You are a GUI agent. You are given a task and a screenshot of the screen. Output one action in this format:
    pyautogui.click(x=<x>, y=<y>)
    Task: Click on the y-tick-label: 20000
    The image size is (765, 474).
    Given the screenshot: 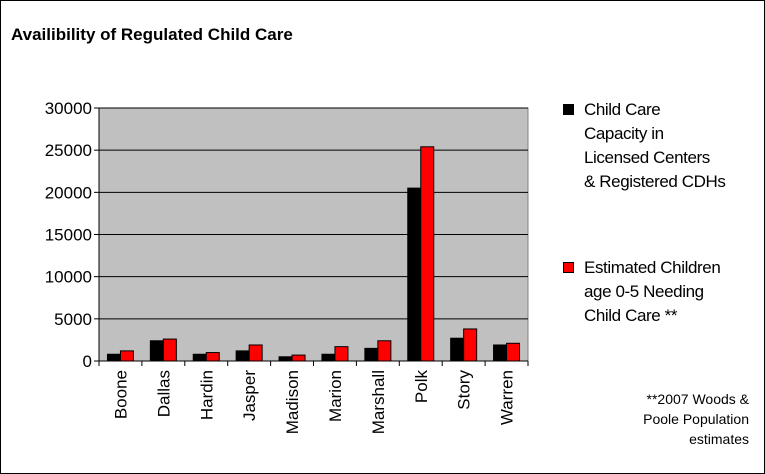 What is the action you would take?
    pyautogui.click(x=68, y=192)
    